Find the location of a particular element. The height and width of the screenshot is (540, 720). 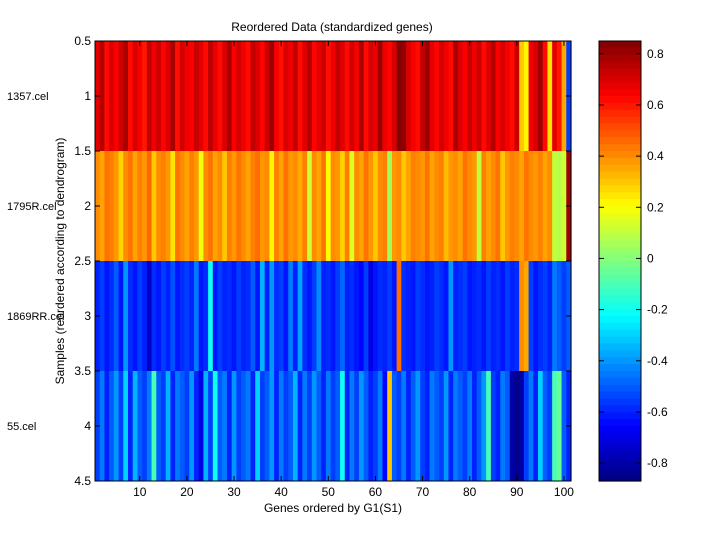

colorbar-tick-label: -0.8 is located at coordinates (657, 463).